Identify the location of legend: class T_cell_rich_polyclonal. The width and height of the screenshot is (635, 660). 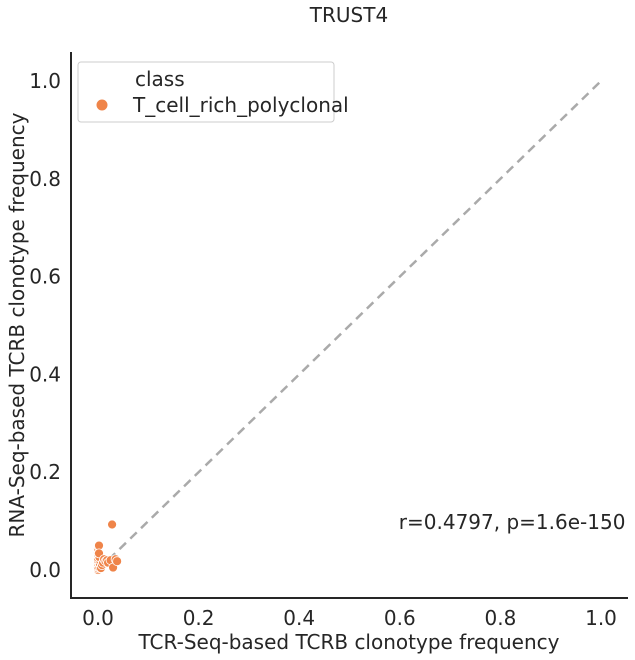
(213, 92).